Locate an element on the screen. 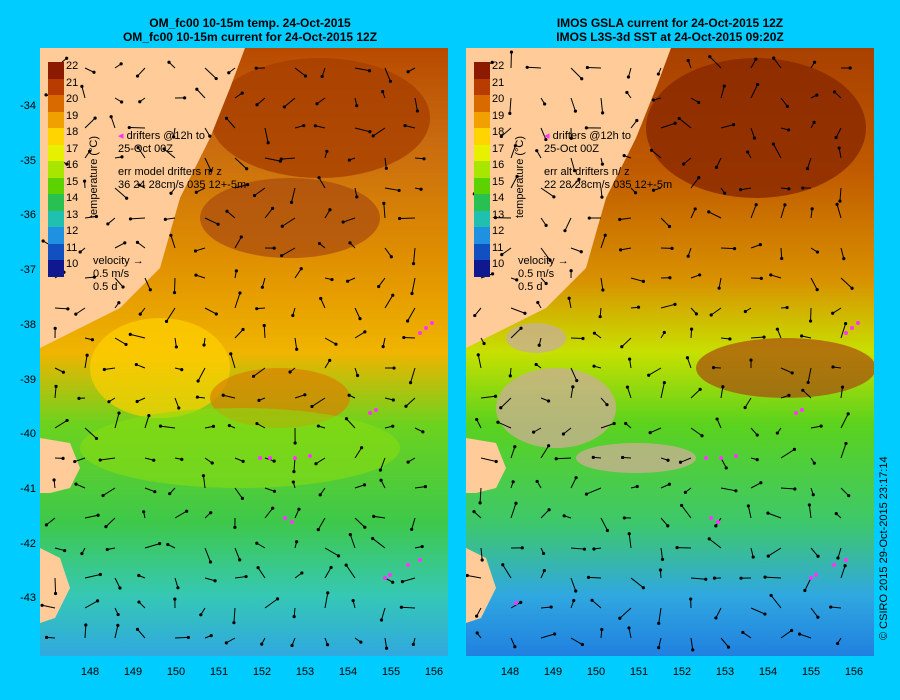  colorbar-tick-label: 20 is located at coordinates (72, 99).